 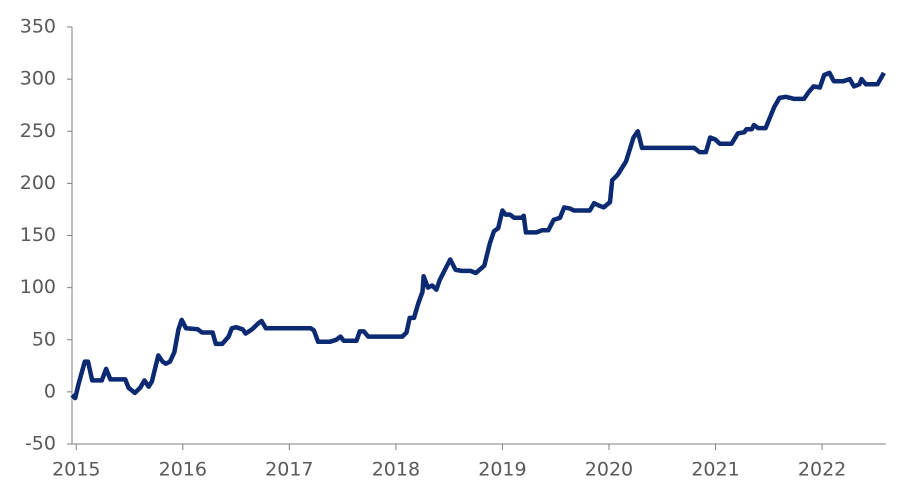 What do you see at coordinates (38, 79) in the screenshot?
I see `y-tick-label: 300` at bounding box center [38, 79].